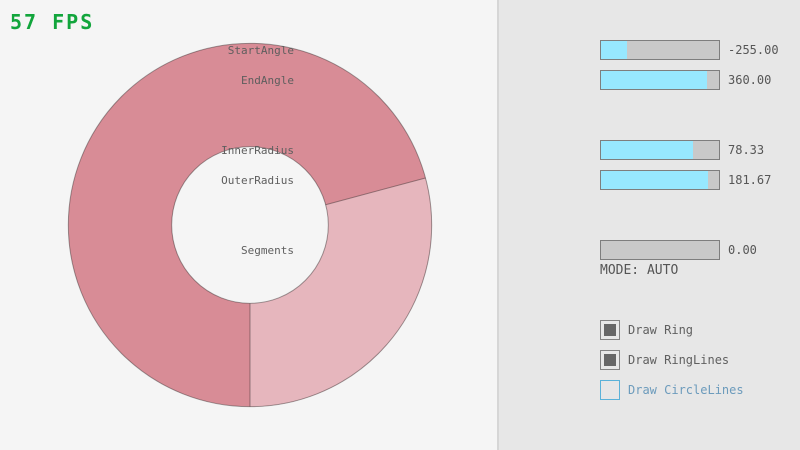 The height and width of the screenshot is (450, 800). I want to click on slider-label: InnerRadius, so click(257, 150).